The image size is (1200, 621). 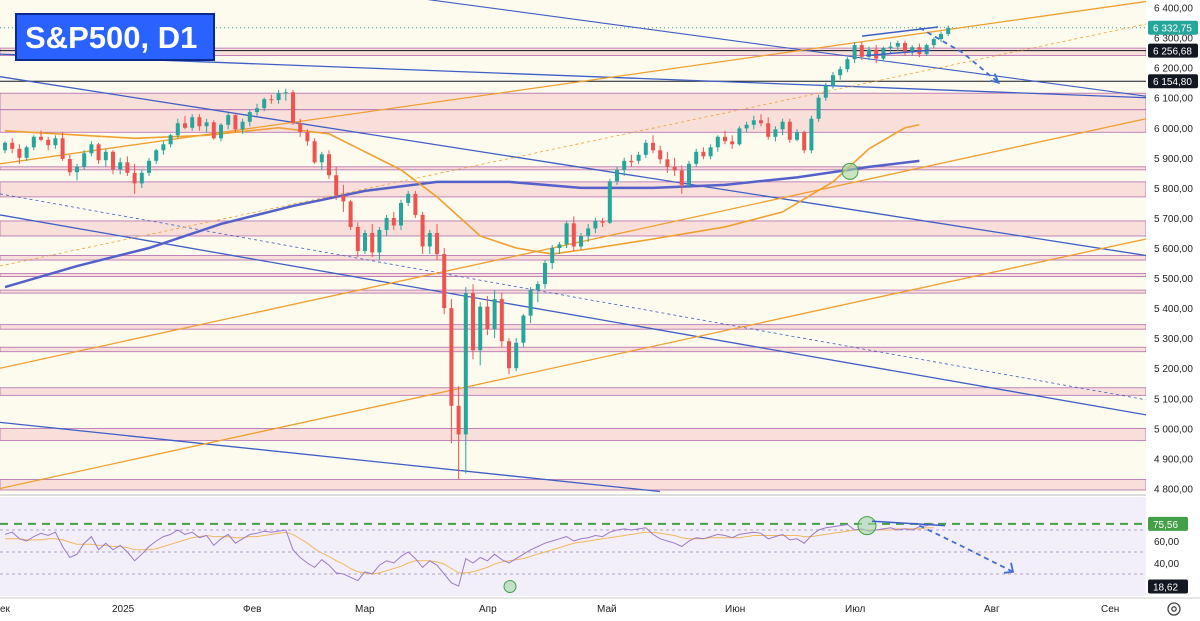 What do you see at coordinates (600, 606) in the screenshot?
I see `time-axis: ек 2025 Фев Мар Апр Май Июн Июл Авг Сен` at bounding box center [600, 606].